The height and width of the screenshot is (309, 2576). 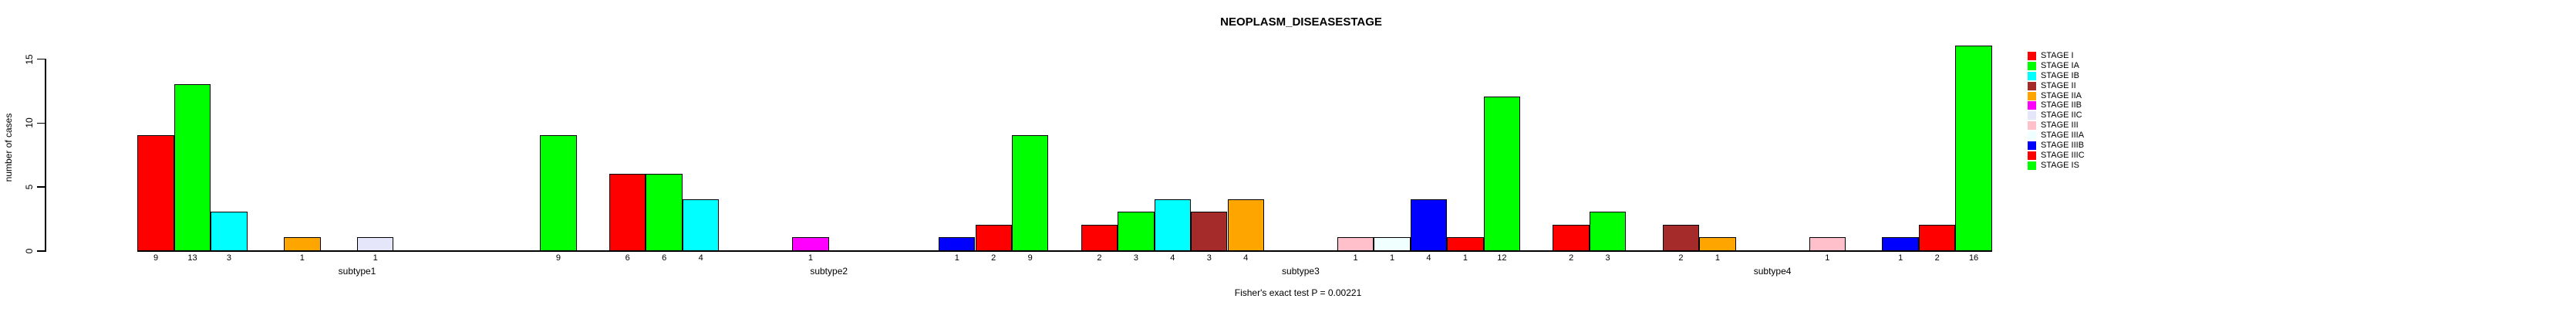 I want to click on legend-item: STAGE IIIC, so click(x=2056, y=156).